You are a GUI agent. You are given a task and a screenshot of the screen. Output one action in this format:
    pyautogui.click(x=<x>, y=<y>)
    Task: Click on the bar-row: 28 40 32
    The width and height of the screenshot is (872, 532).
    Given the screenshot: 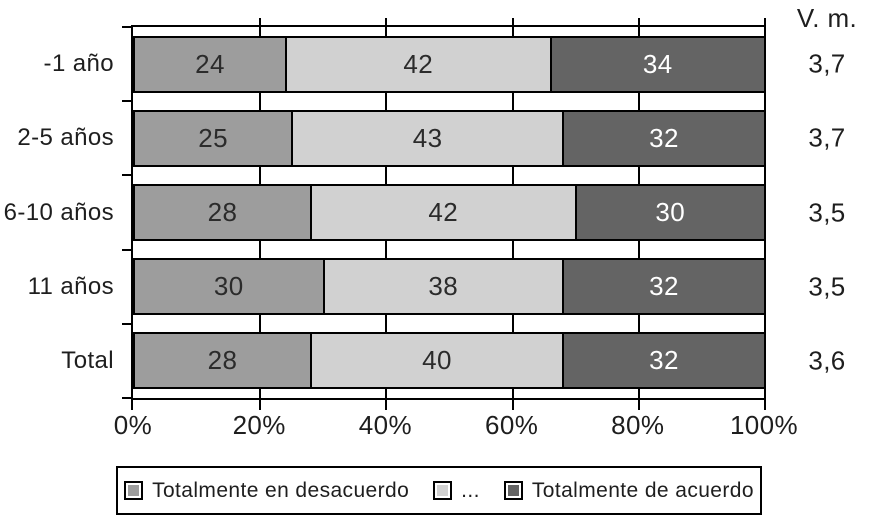 What is the action you would take?
    pyautogui.click(x=449, y=361)
    